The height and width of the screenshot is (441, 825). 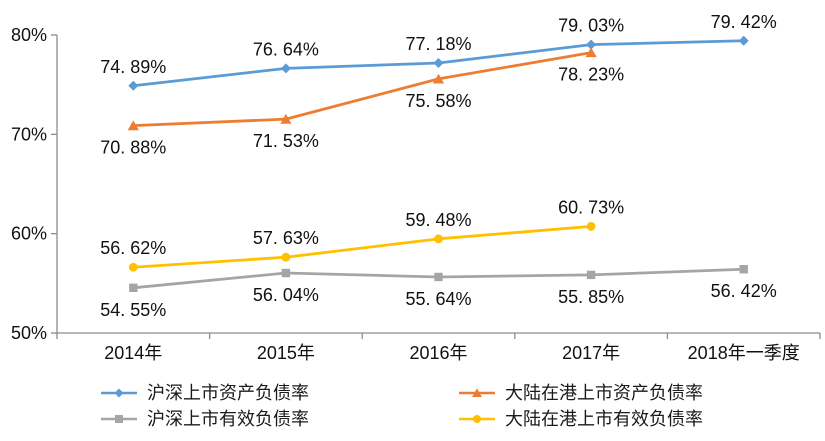 What do you see at coordinates (604, 419) in the screenshot?
I see `legend-label: 大陆在港上市有效负债率` at bounding box center [604, 419].